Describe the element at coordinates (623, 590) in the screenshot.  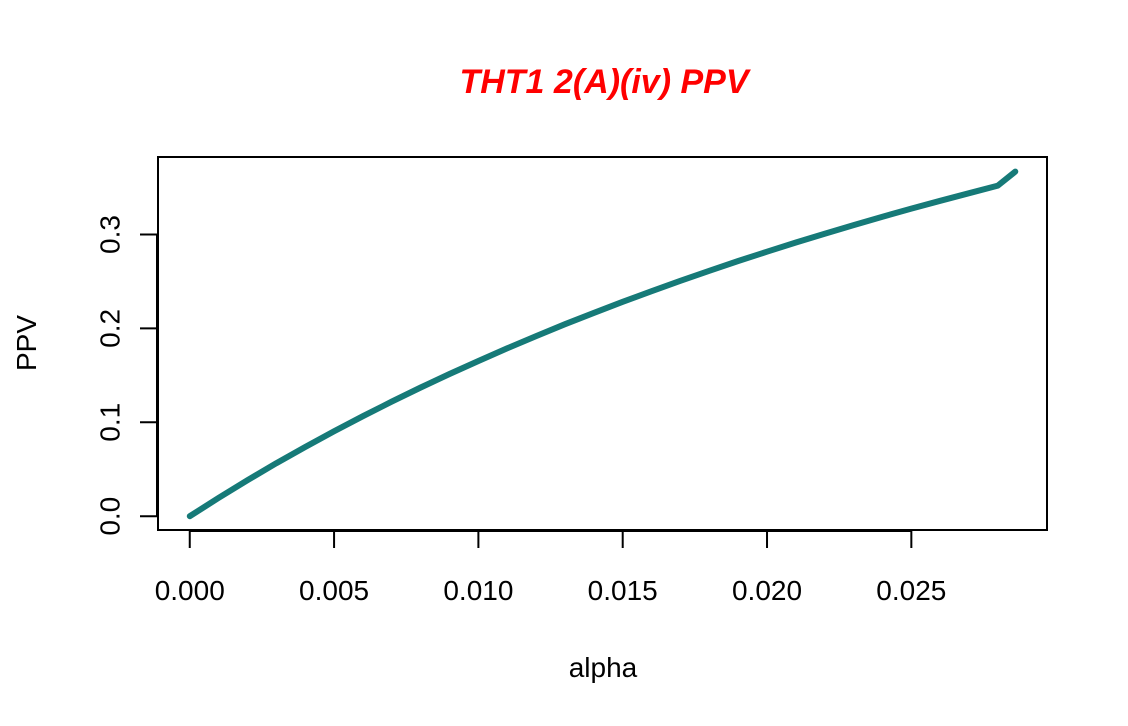
I see `x-tick-label: 0.015` at that location.